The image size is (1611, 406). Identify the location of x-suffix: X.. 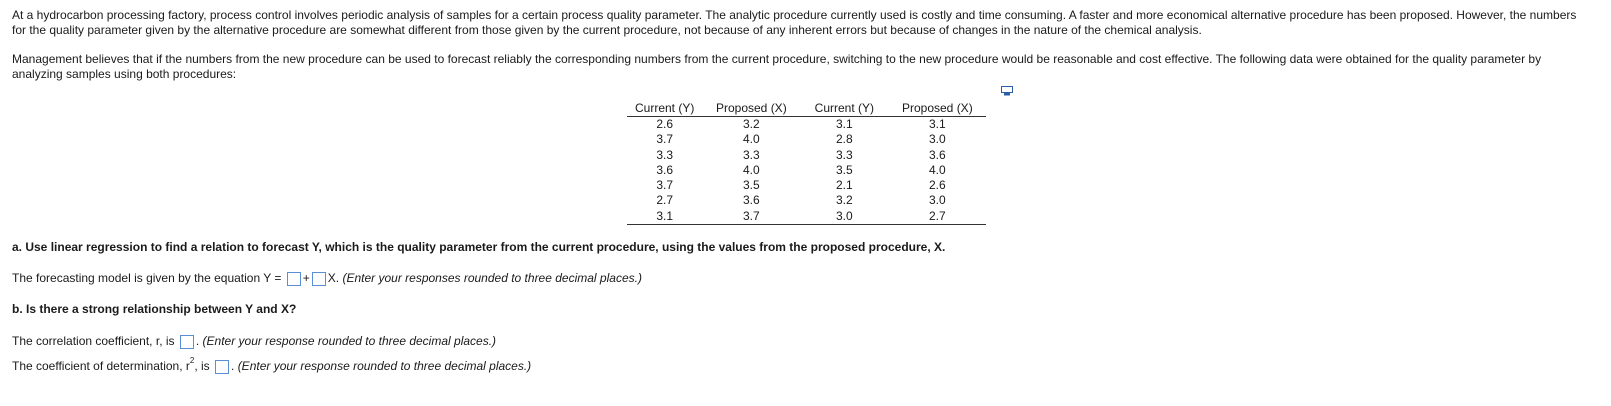
(333, 278).